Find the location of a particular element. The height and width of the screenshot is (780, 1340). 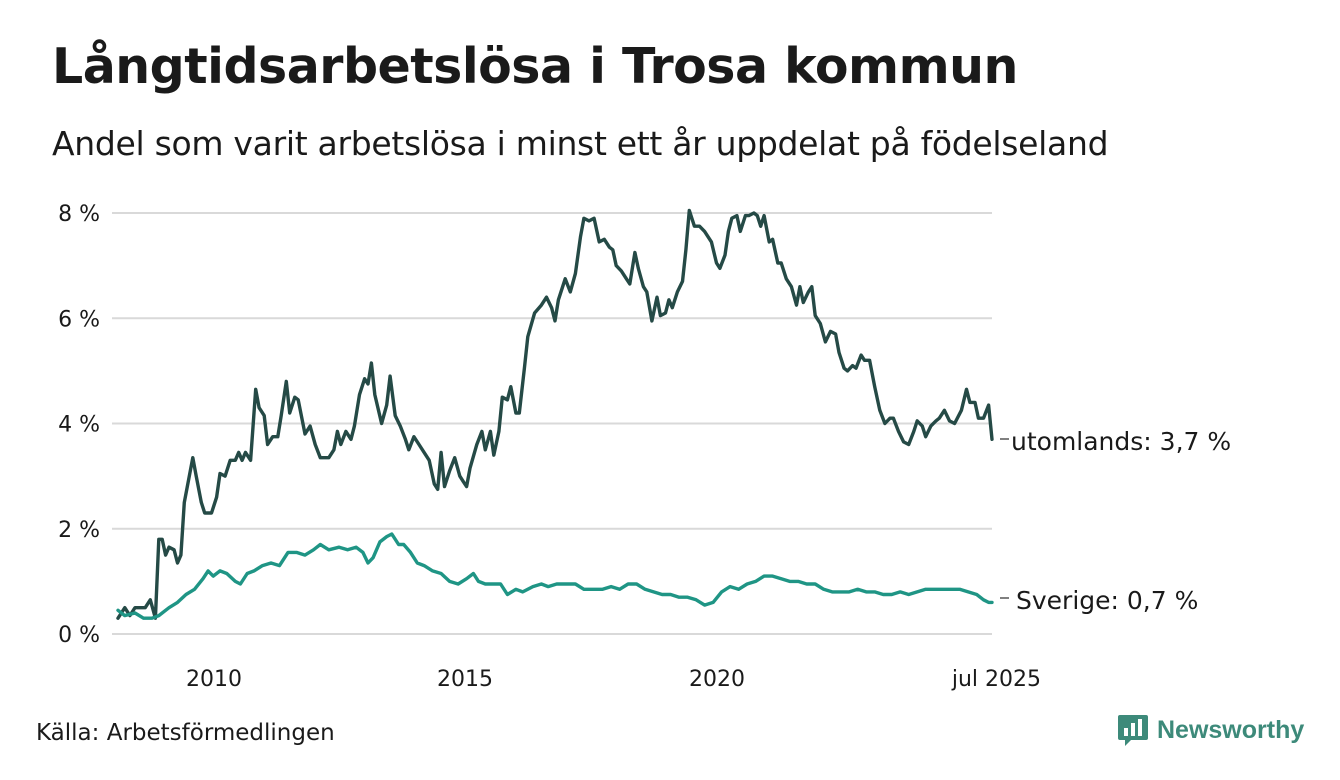

brand-logo: Newsworthy is located at coordinates (1210, 730).